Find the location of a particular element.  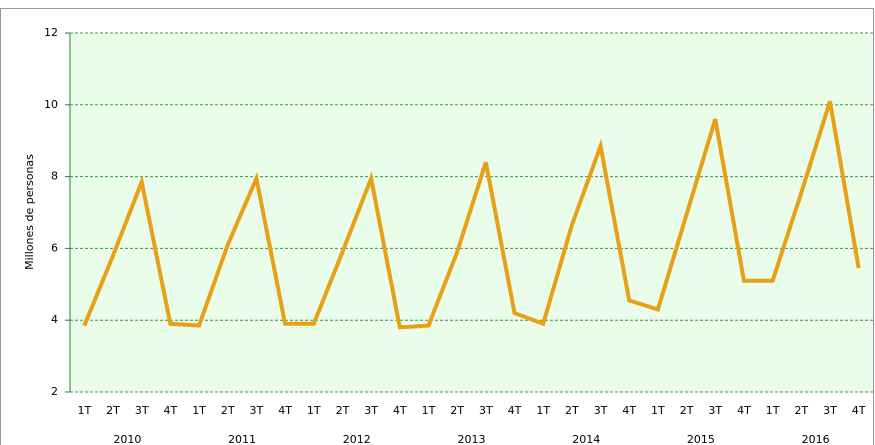

year-label: 2013 is located at coordinates (472, 439).